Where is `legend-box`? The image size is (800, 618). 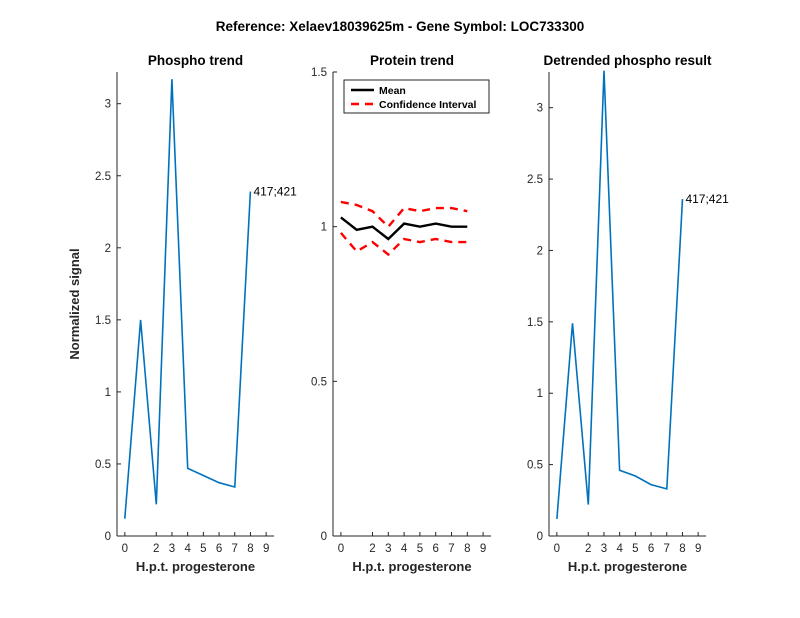 legend-box is located at coordinates (416, 96).